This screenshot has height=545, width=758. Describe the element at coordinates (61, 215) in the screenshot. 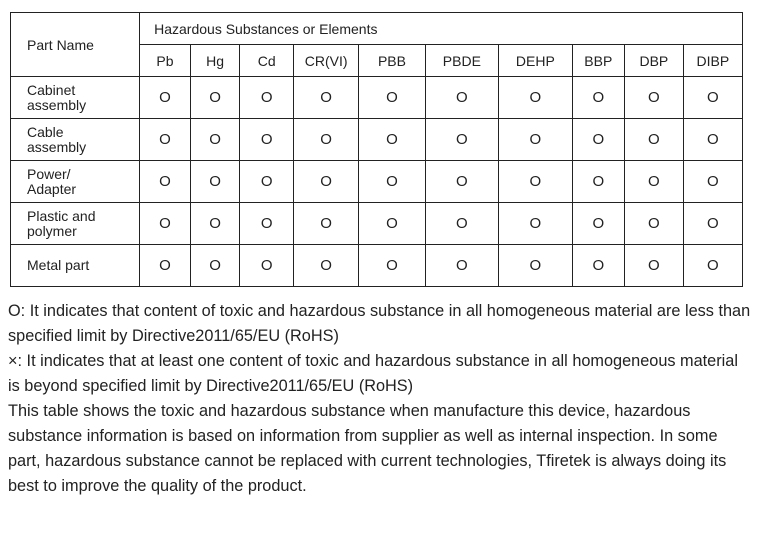

I see `part-name-line: Plastic and` at that location.